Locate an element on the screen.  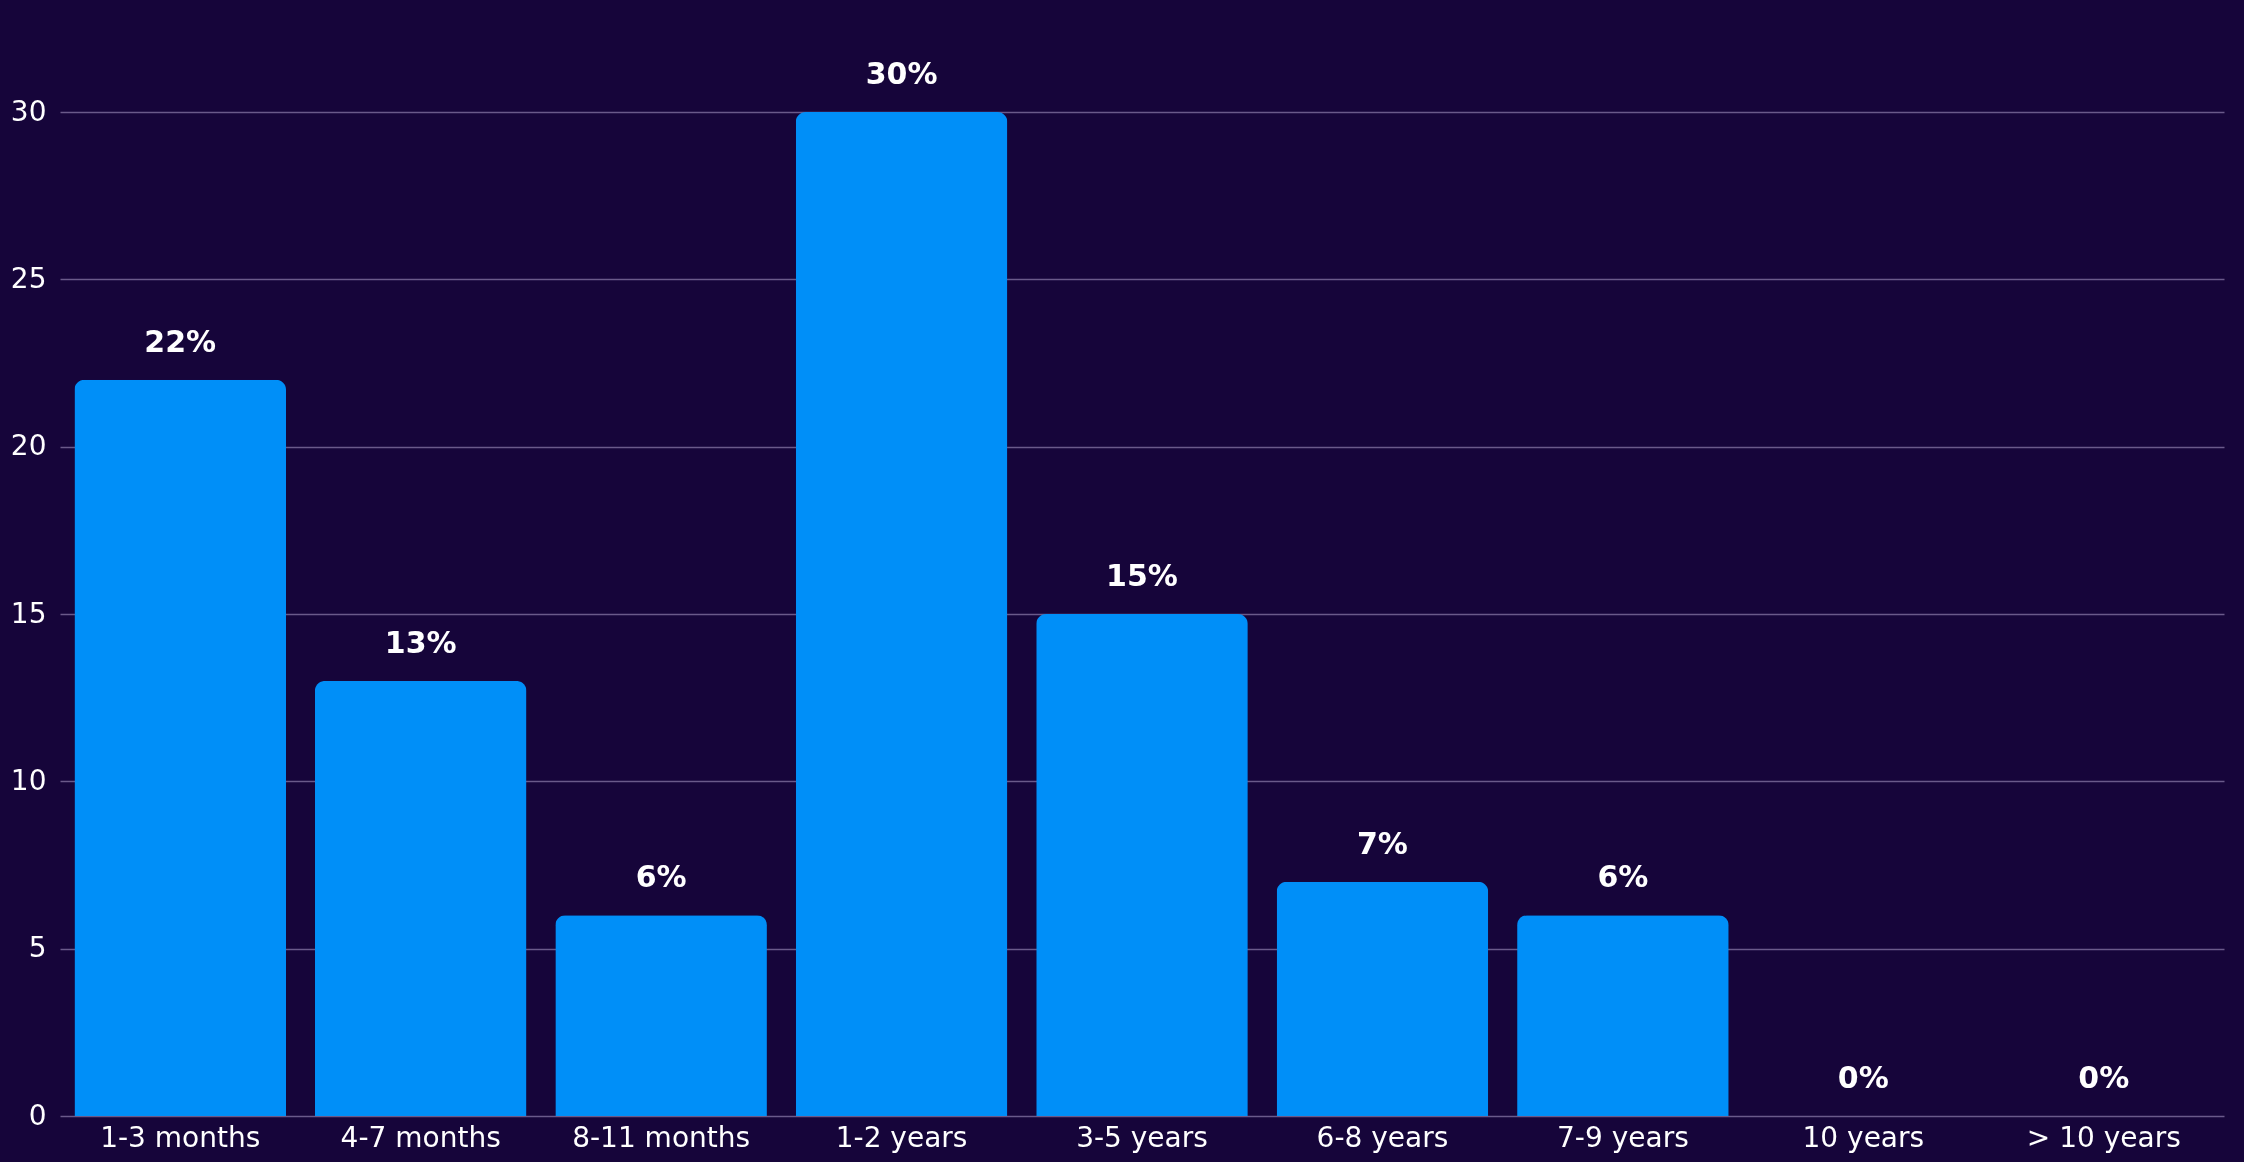
y-tick-label: 25 is located at coordinates (28, 278).